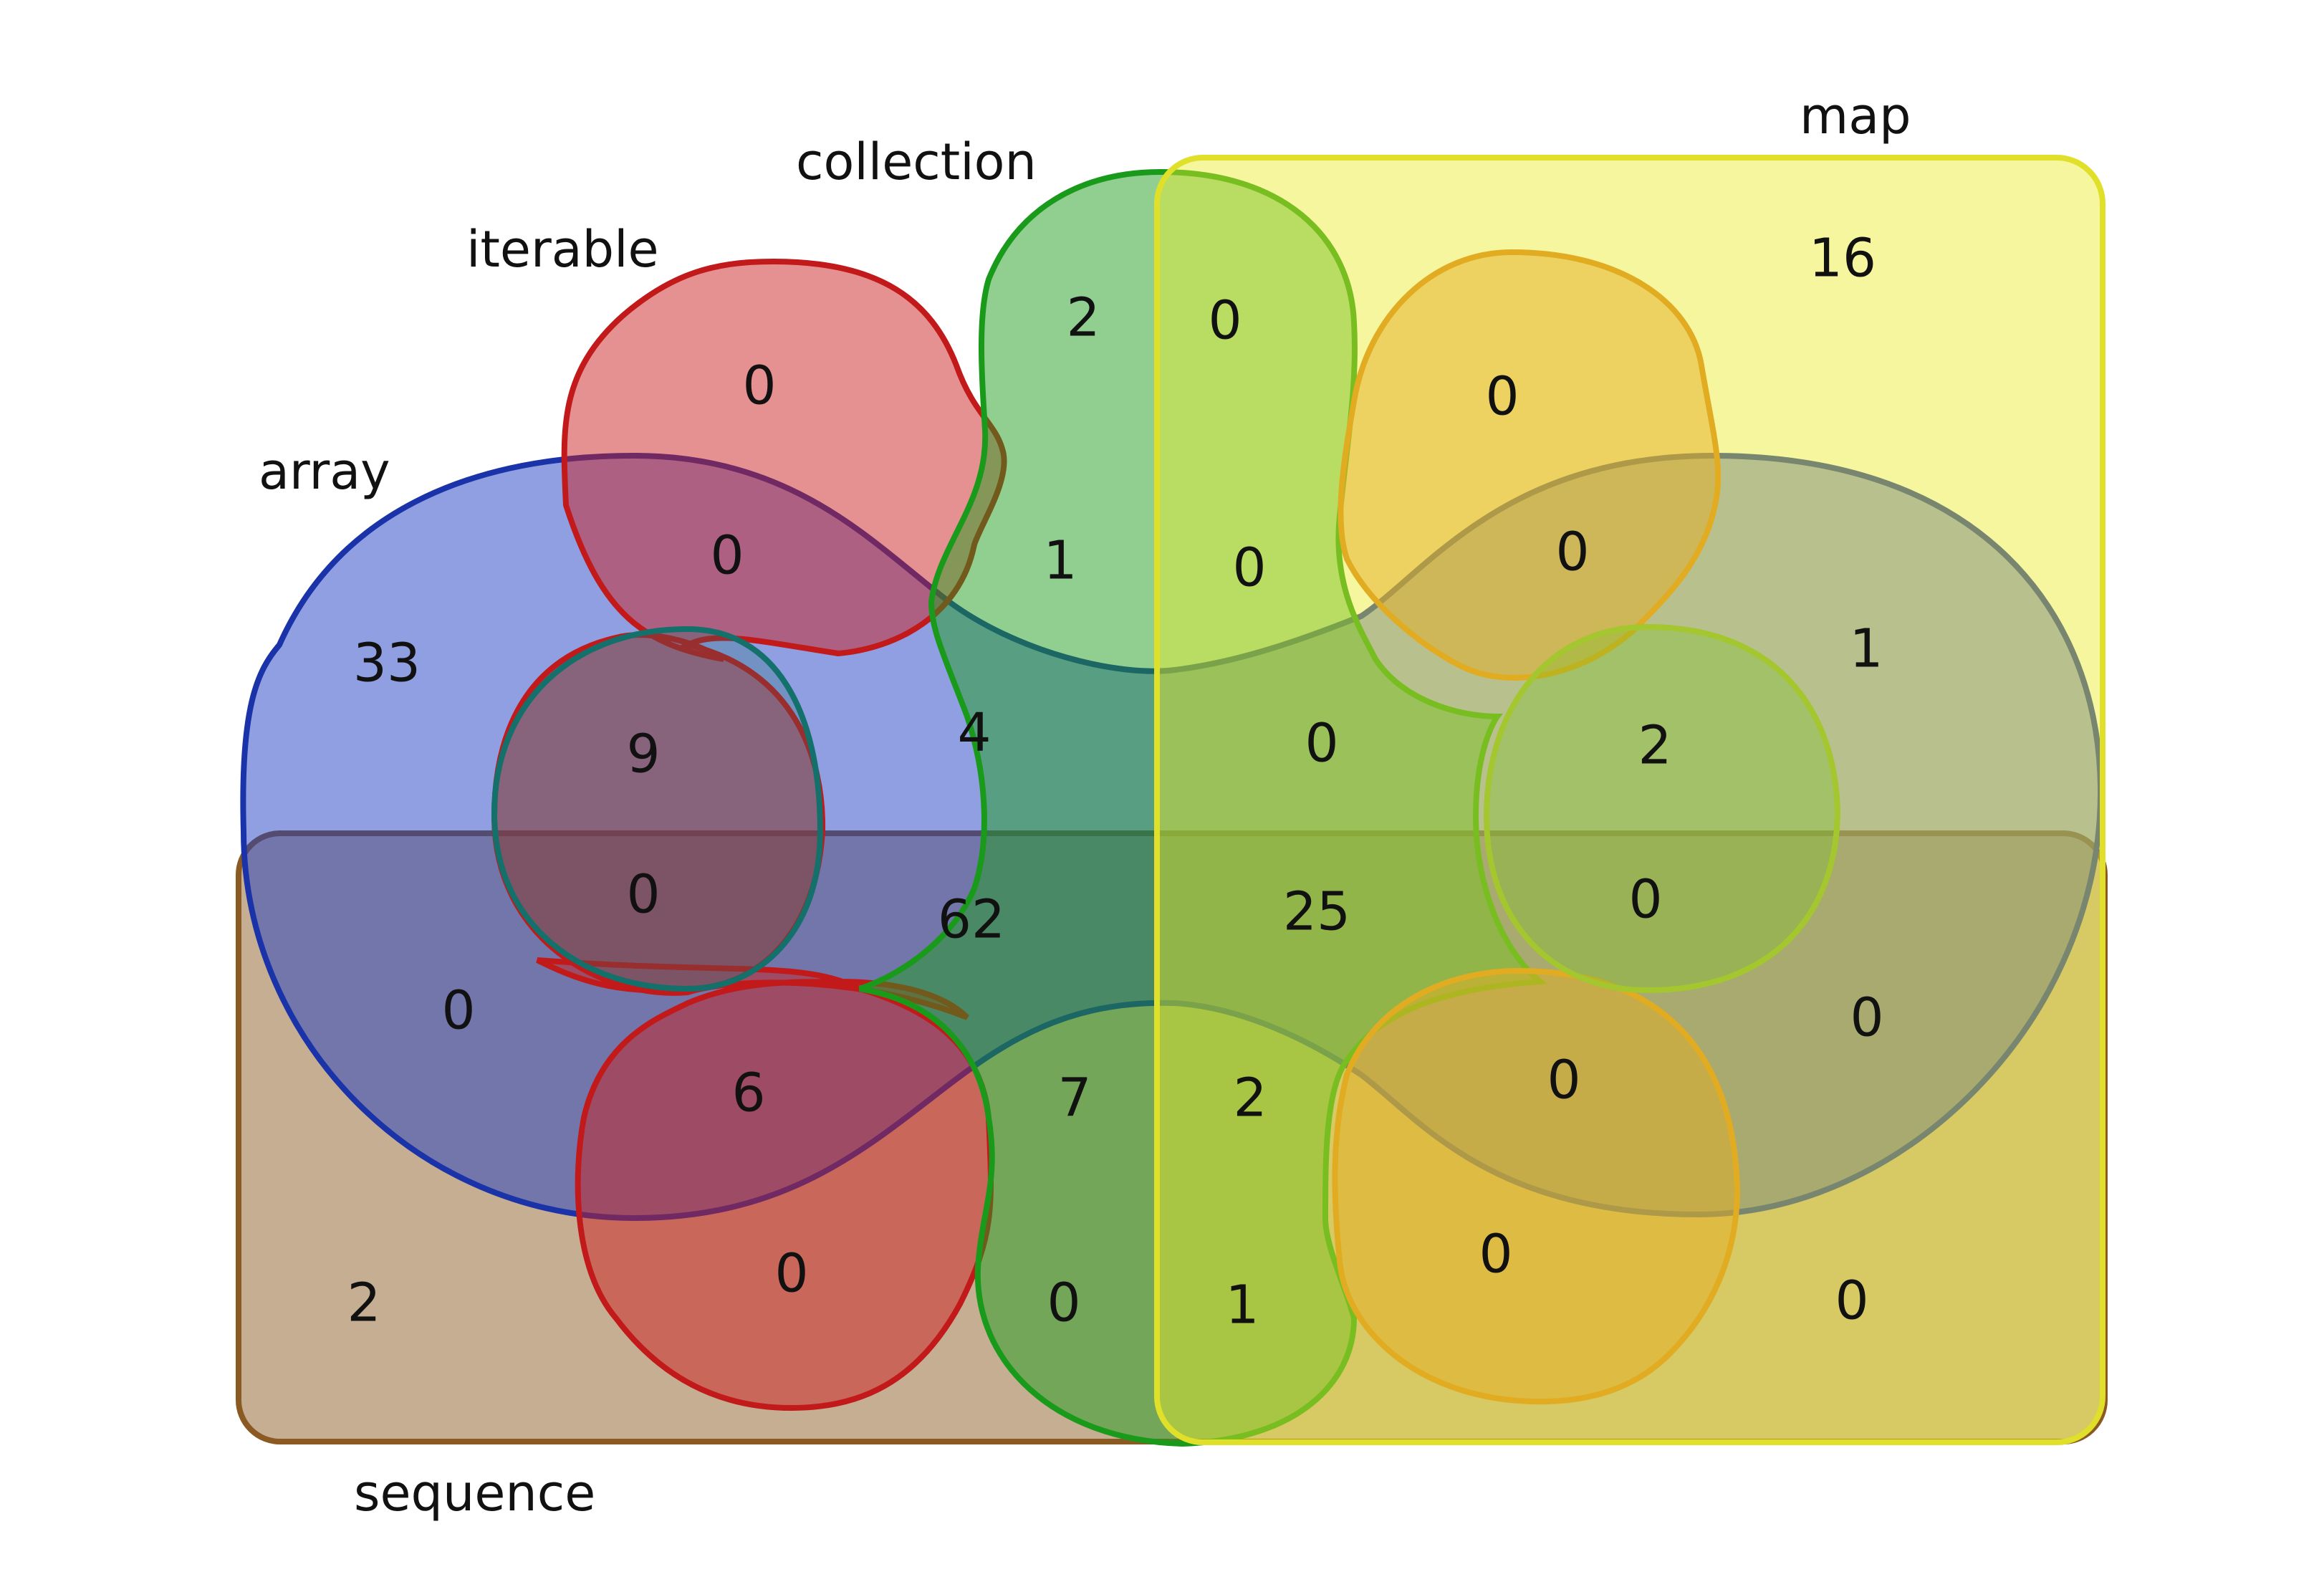  What do you see at coordinates (387, 663) in the screenshot?
I see `region-count: 33` at bounding box center [387, 663].